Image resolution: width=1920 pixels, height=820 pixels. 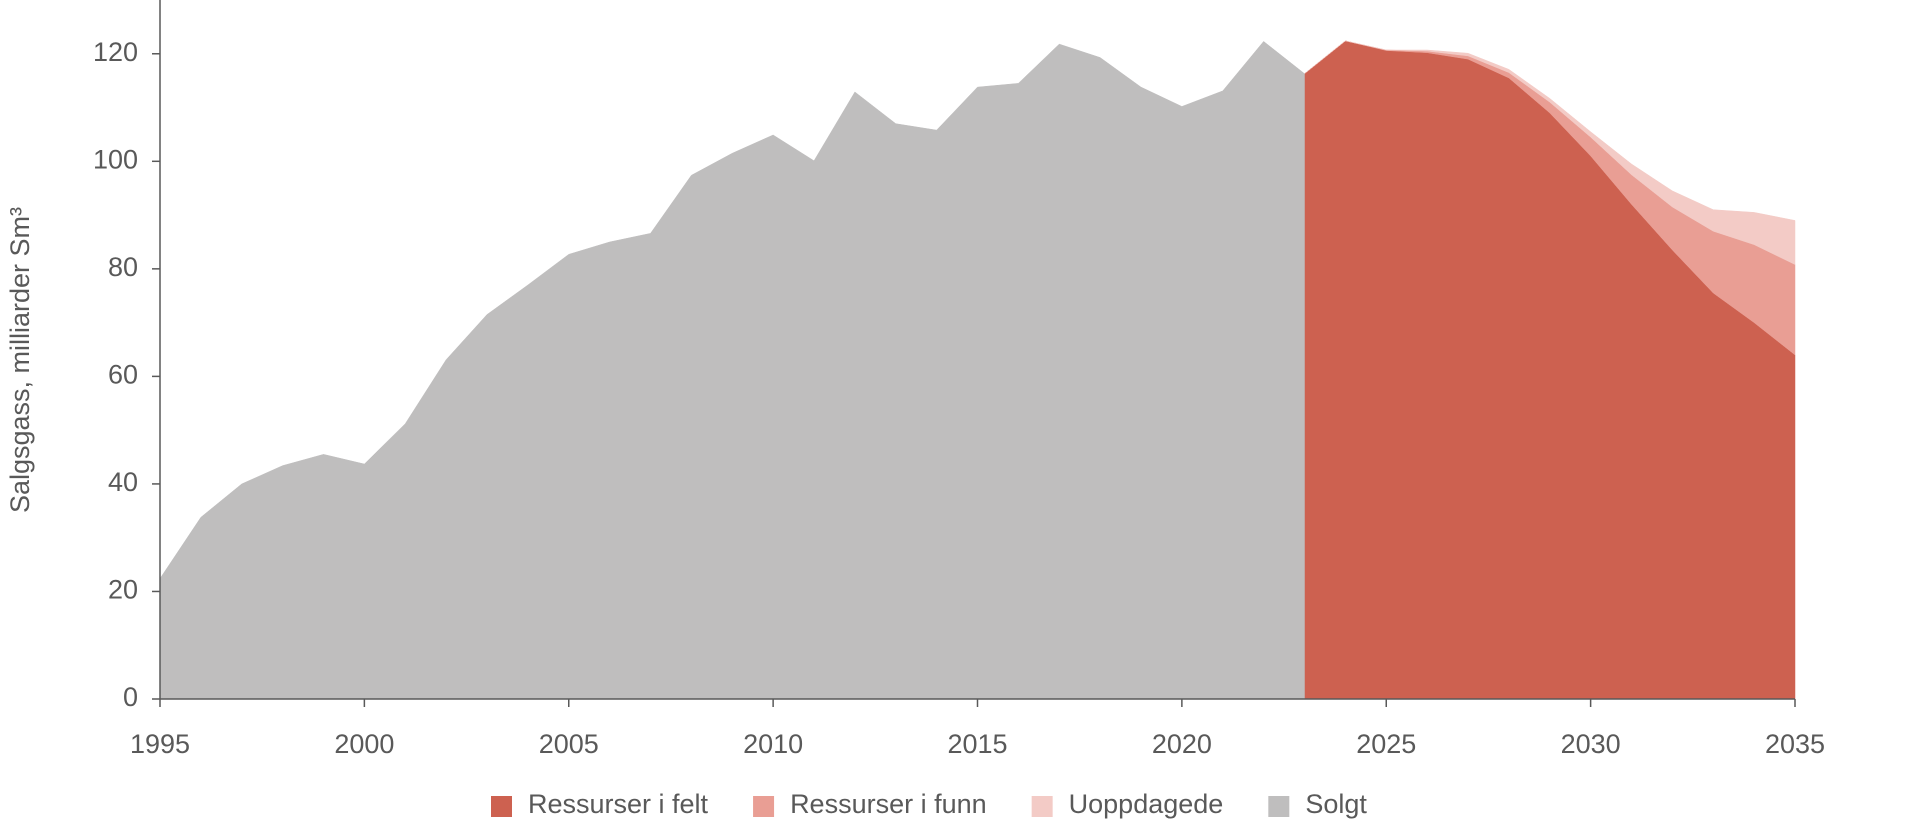 What do you see at coordinates (618, 804) in the screenshot?
I see `legend-label: Ressurser i felt` at bounding box center [618, 804].